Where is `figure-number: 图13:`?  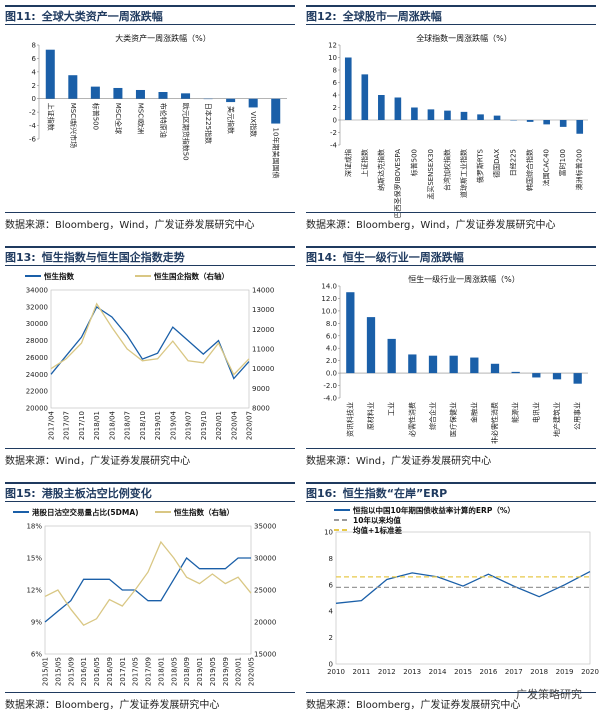
figure-number: 图13: is located at coordinates (20, 257).